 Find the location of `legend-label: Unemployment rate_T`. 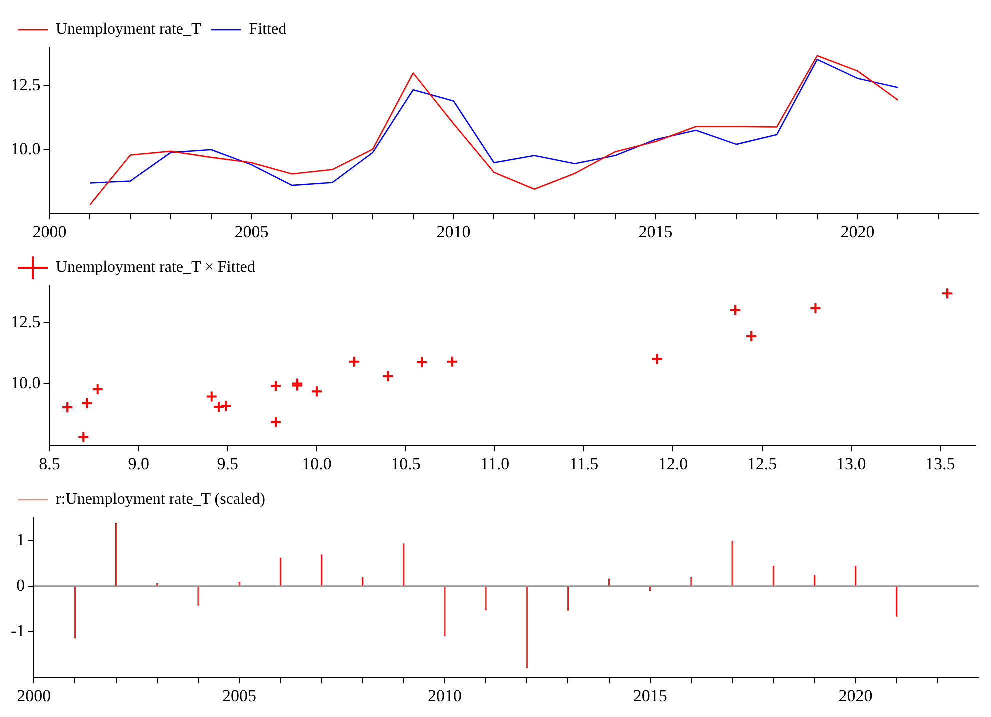

legend-label: Unemployment rate_T is located at coordinates (129, 29).